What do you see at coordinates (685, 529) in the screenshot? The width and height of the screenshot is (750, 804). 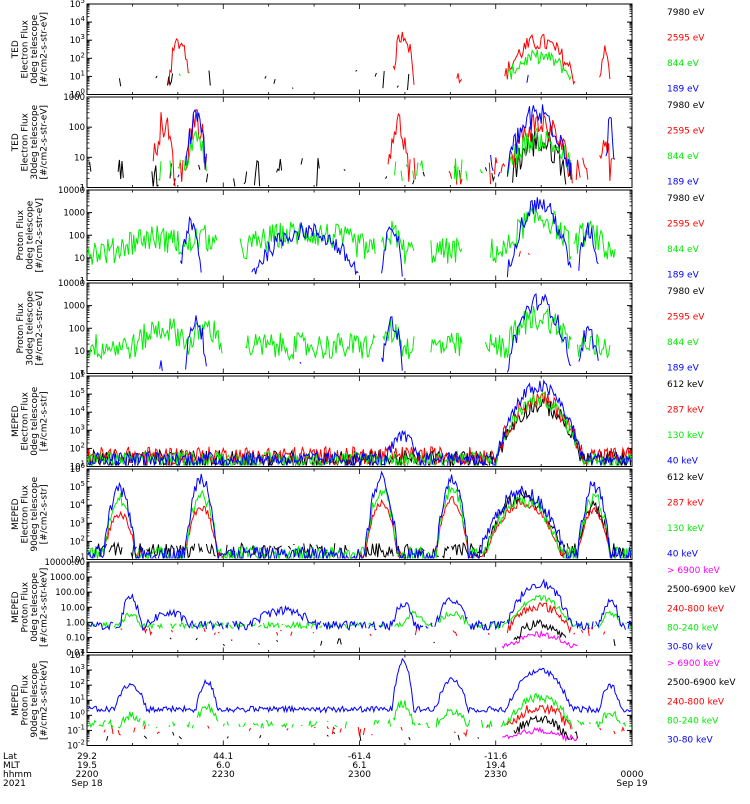 I see `legend-entry: 130 keV` at bounding box center [685, 529].